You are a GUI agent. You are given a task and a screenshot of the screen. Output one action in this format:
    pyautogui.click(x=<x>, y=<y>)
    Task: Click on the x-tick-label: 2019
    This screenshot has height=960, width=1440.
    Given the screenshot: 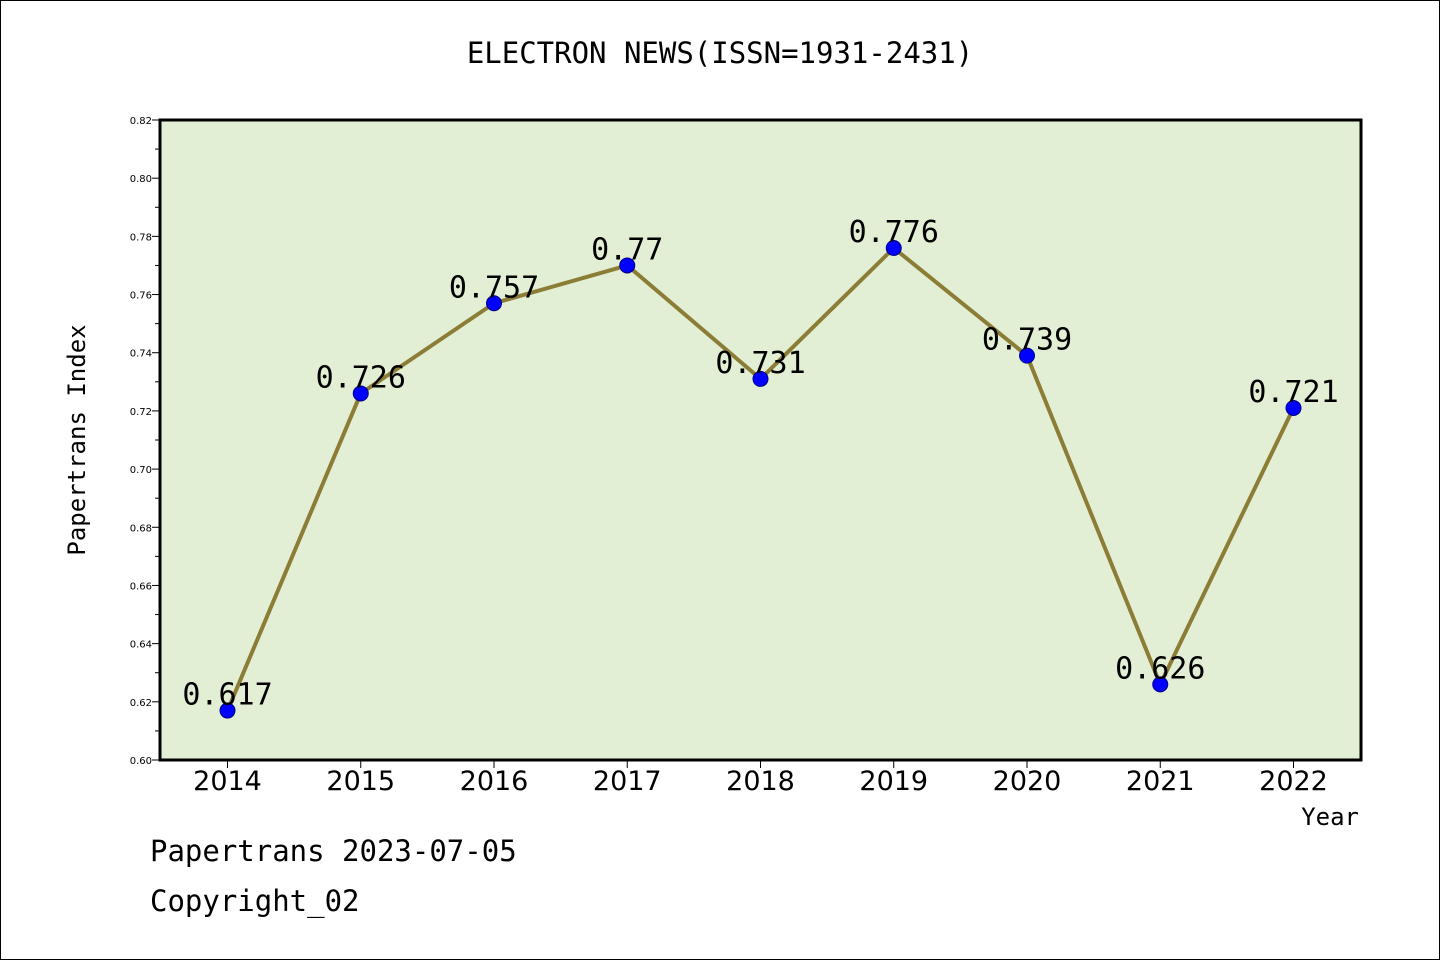 What is the action you would take?
    pyautogui.click(x=893, y=781)
    